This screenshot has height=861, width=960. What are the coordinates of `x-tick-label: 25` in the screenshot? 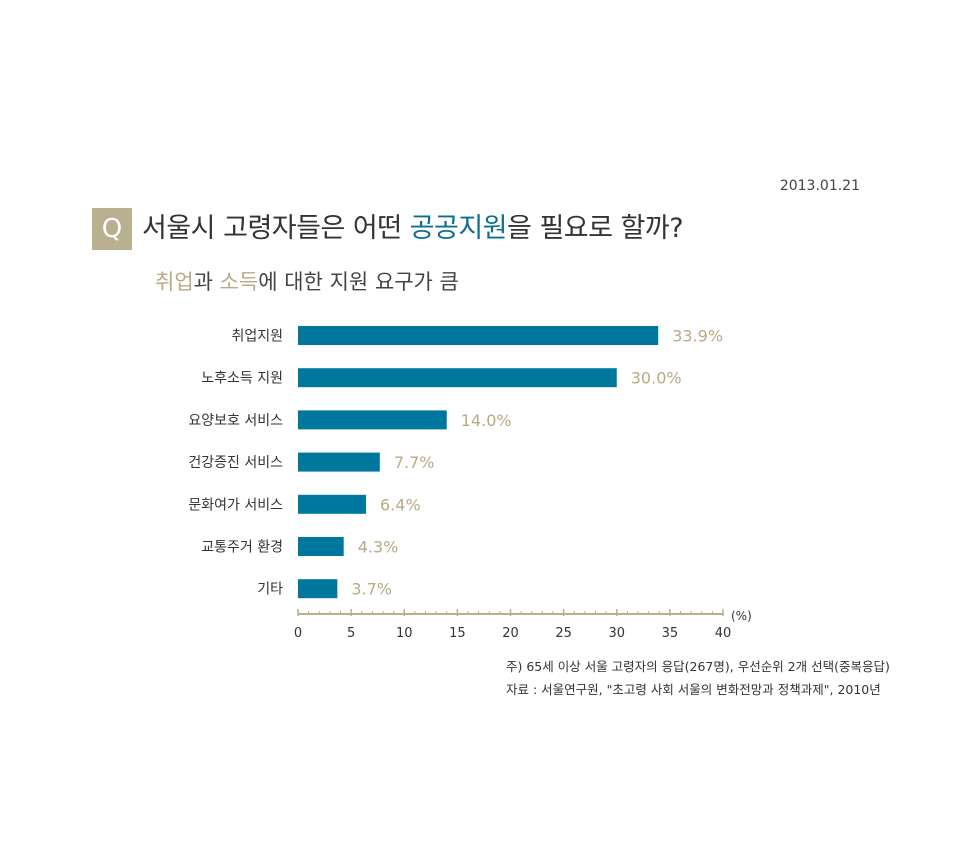 It's located at (563, 633).